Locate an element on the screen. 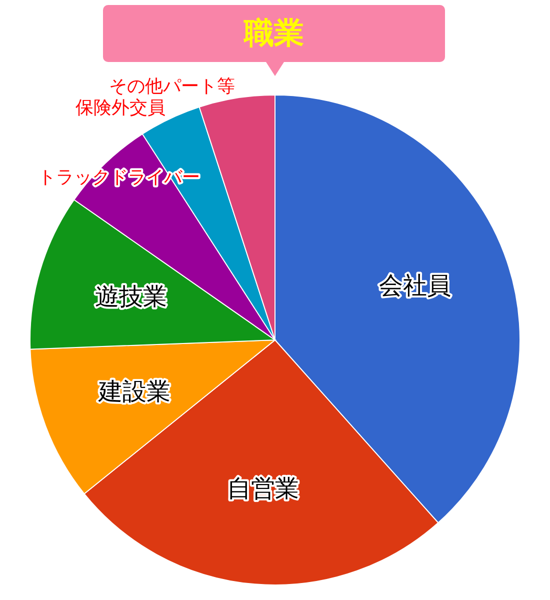 The height and width of the screenshot is (600, 550). slice-label: 建設業 is located at coordinates (134, 392).